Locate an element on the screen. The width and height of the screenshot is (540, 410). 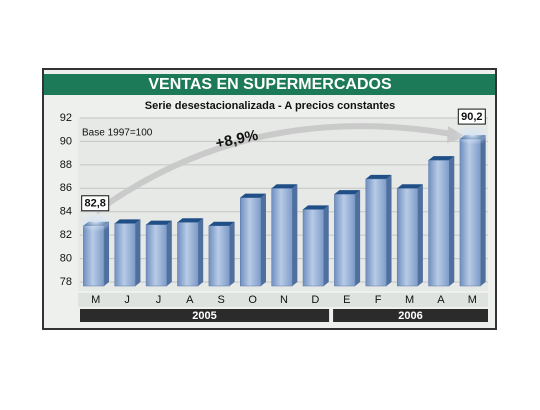
x-tick-label: N is located at coordinates (284, 300).